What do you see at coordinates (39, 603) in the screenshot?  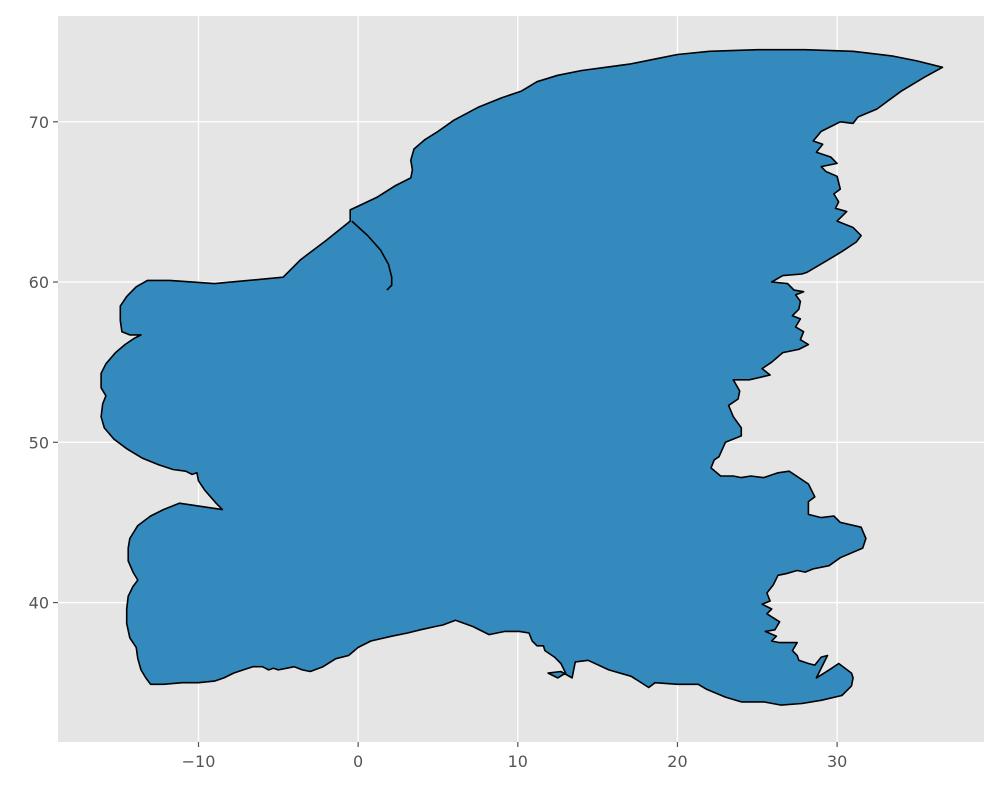 I see `y-tick-label: 40` at bounding box center [39, 603].